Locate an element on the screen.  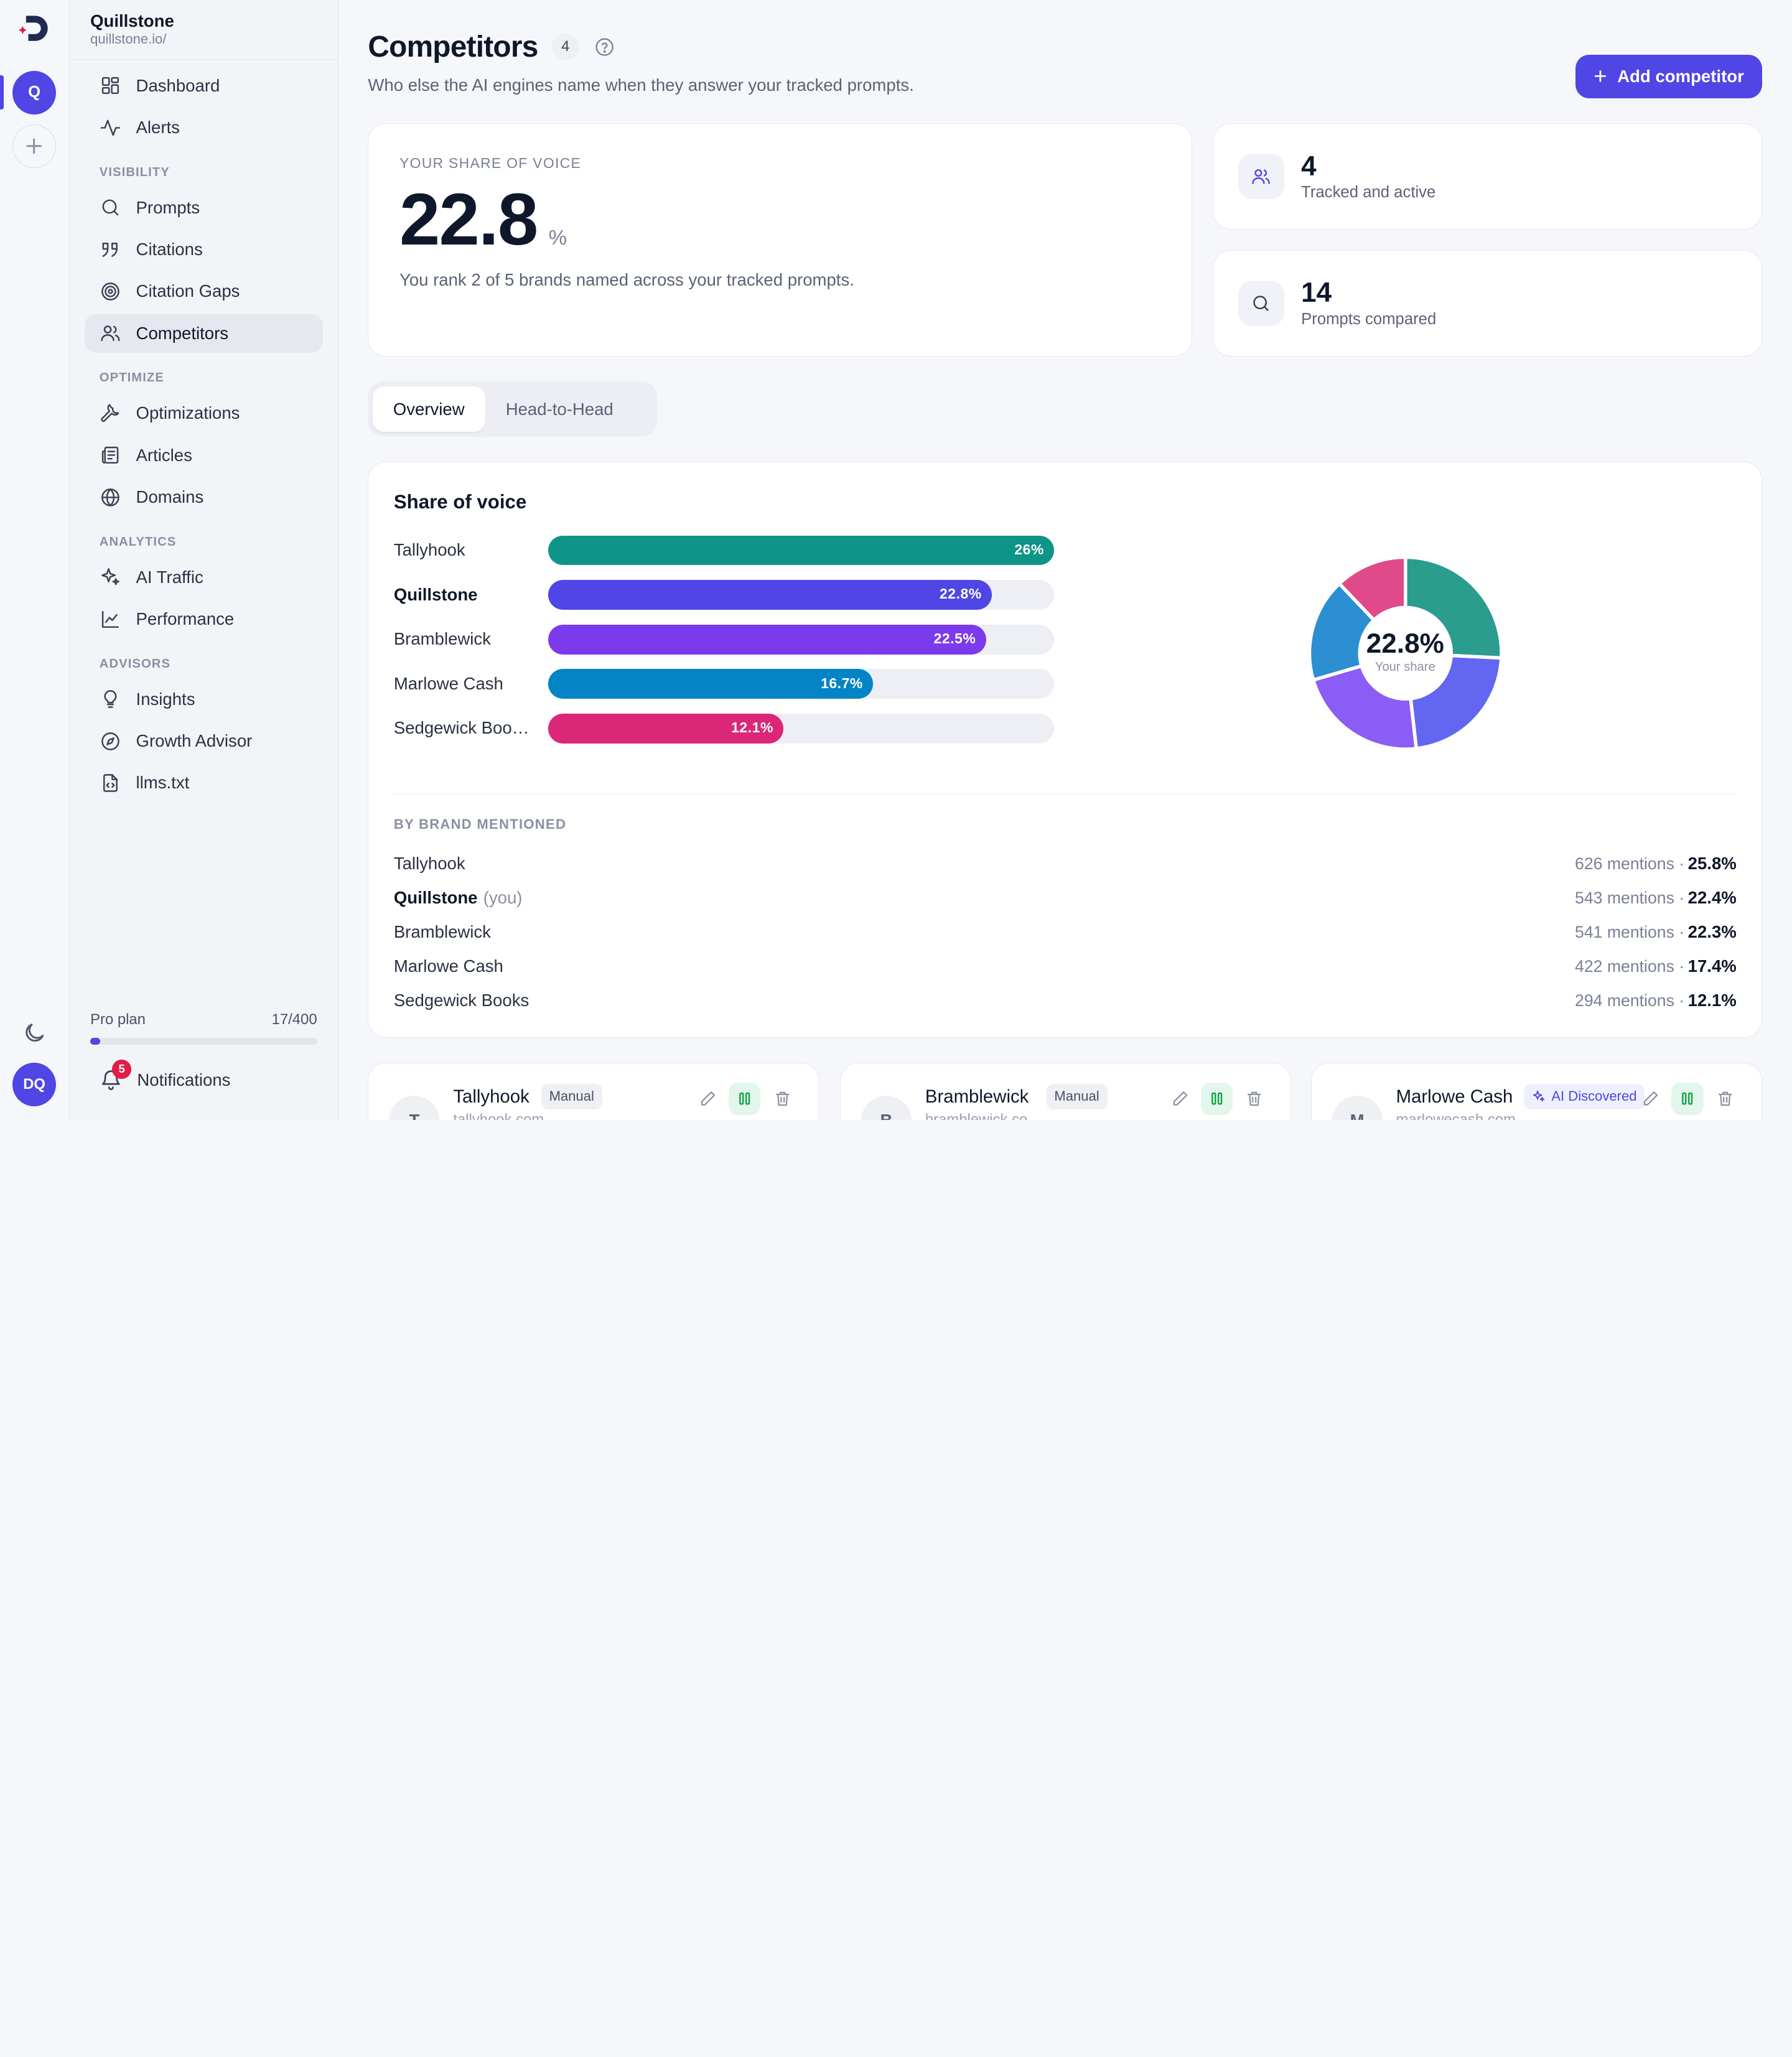
plan-progress-fill is located at coordinates (95, 1041).